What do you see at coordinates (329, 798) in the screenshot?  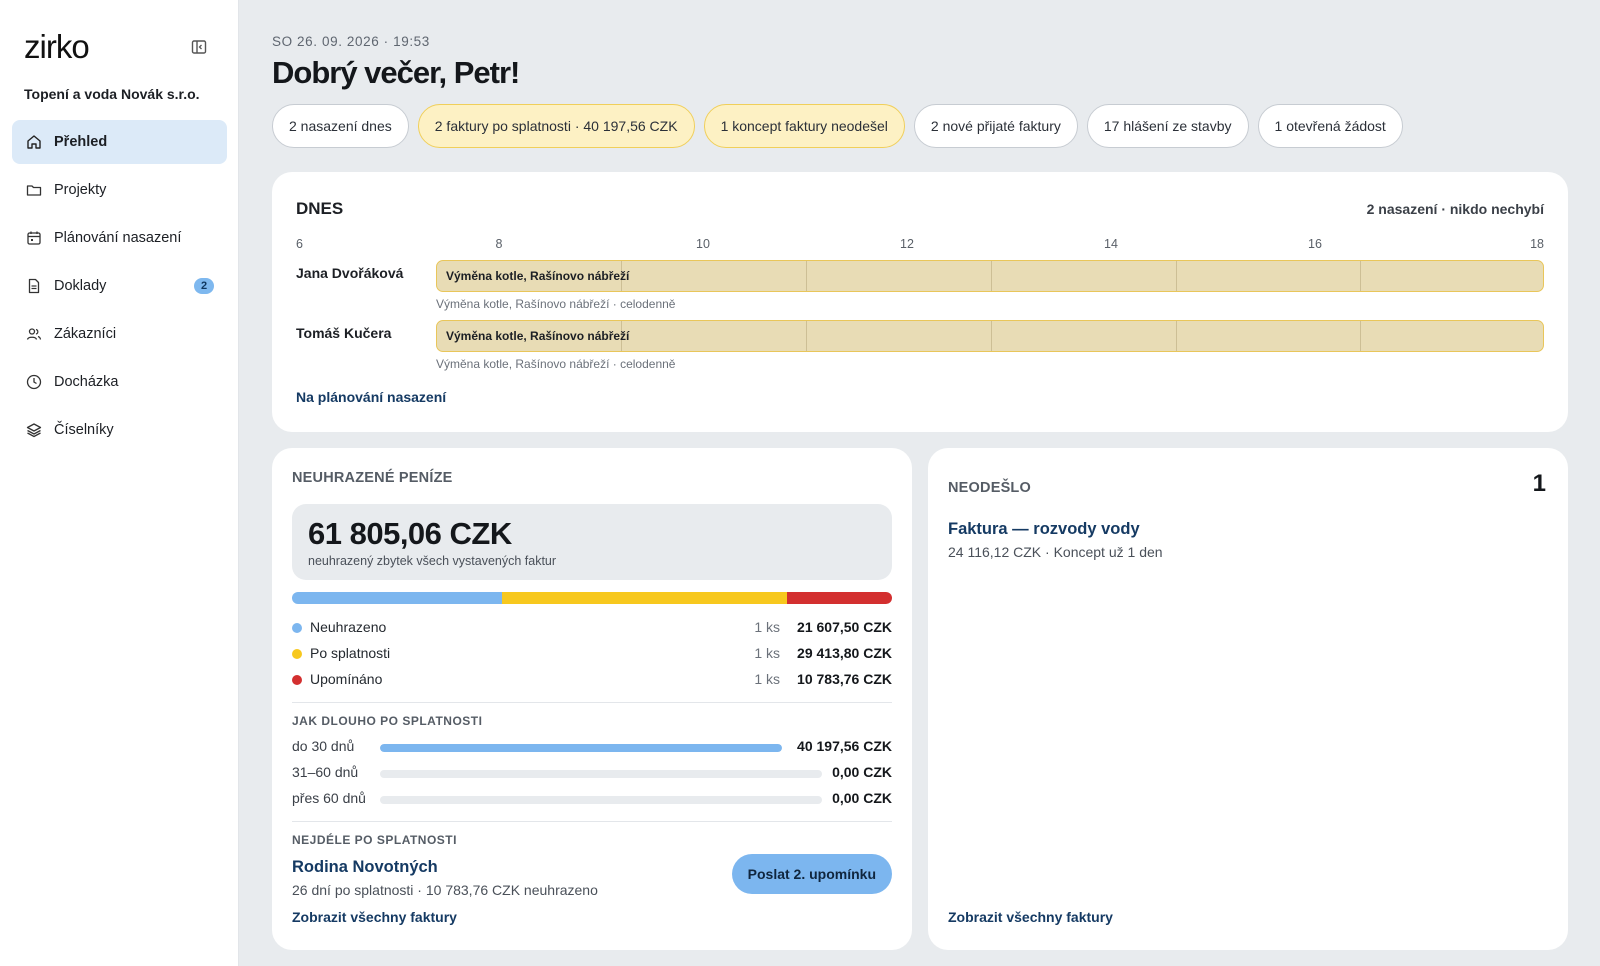 I see `aging-label: přes 60 dnů` at bounding box center [329, 798].